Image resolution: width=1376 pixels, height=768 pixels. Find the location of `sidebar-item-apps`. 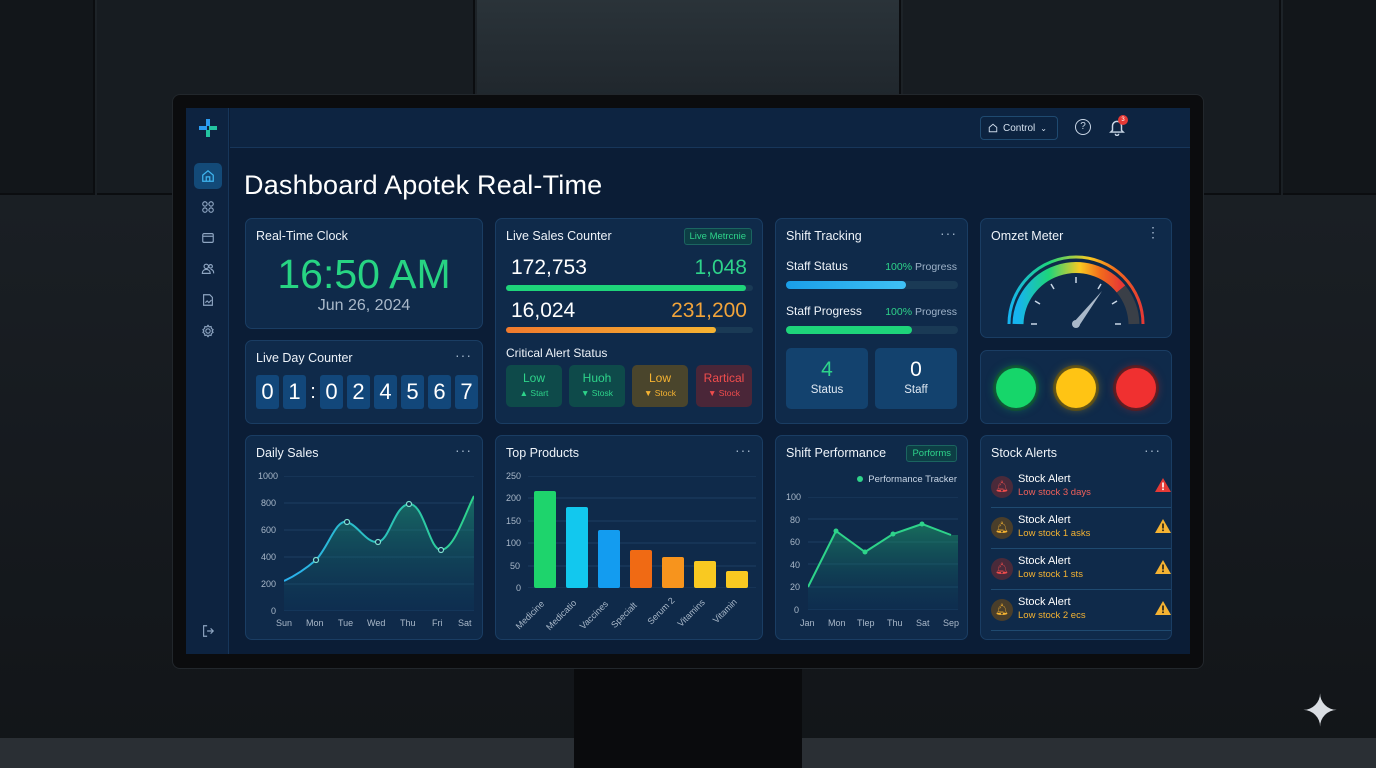

sidebar-item-apps is located at coordinates (208, 207).